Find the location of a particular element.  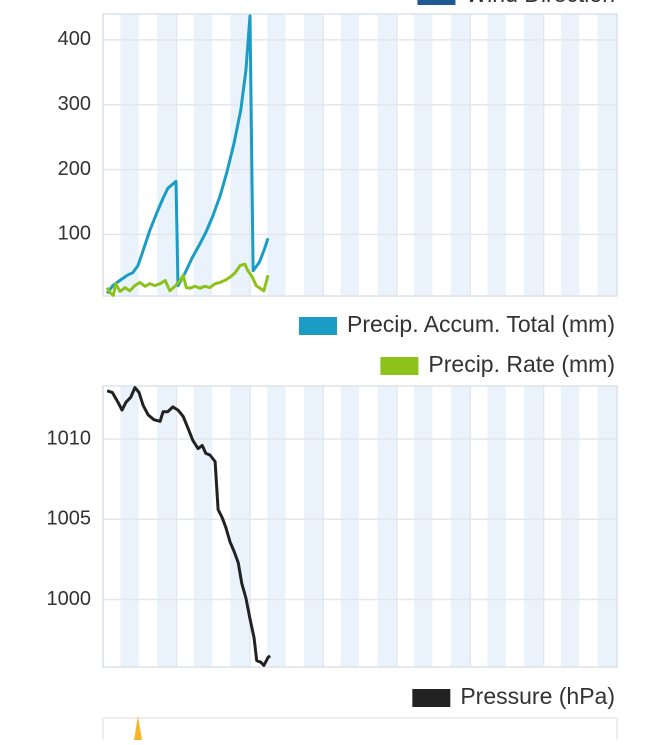

y-tick-label: 200 is located at coordinates (74, 169).